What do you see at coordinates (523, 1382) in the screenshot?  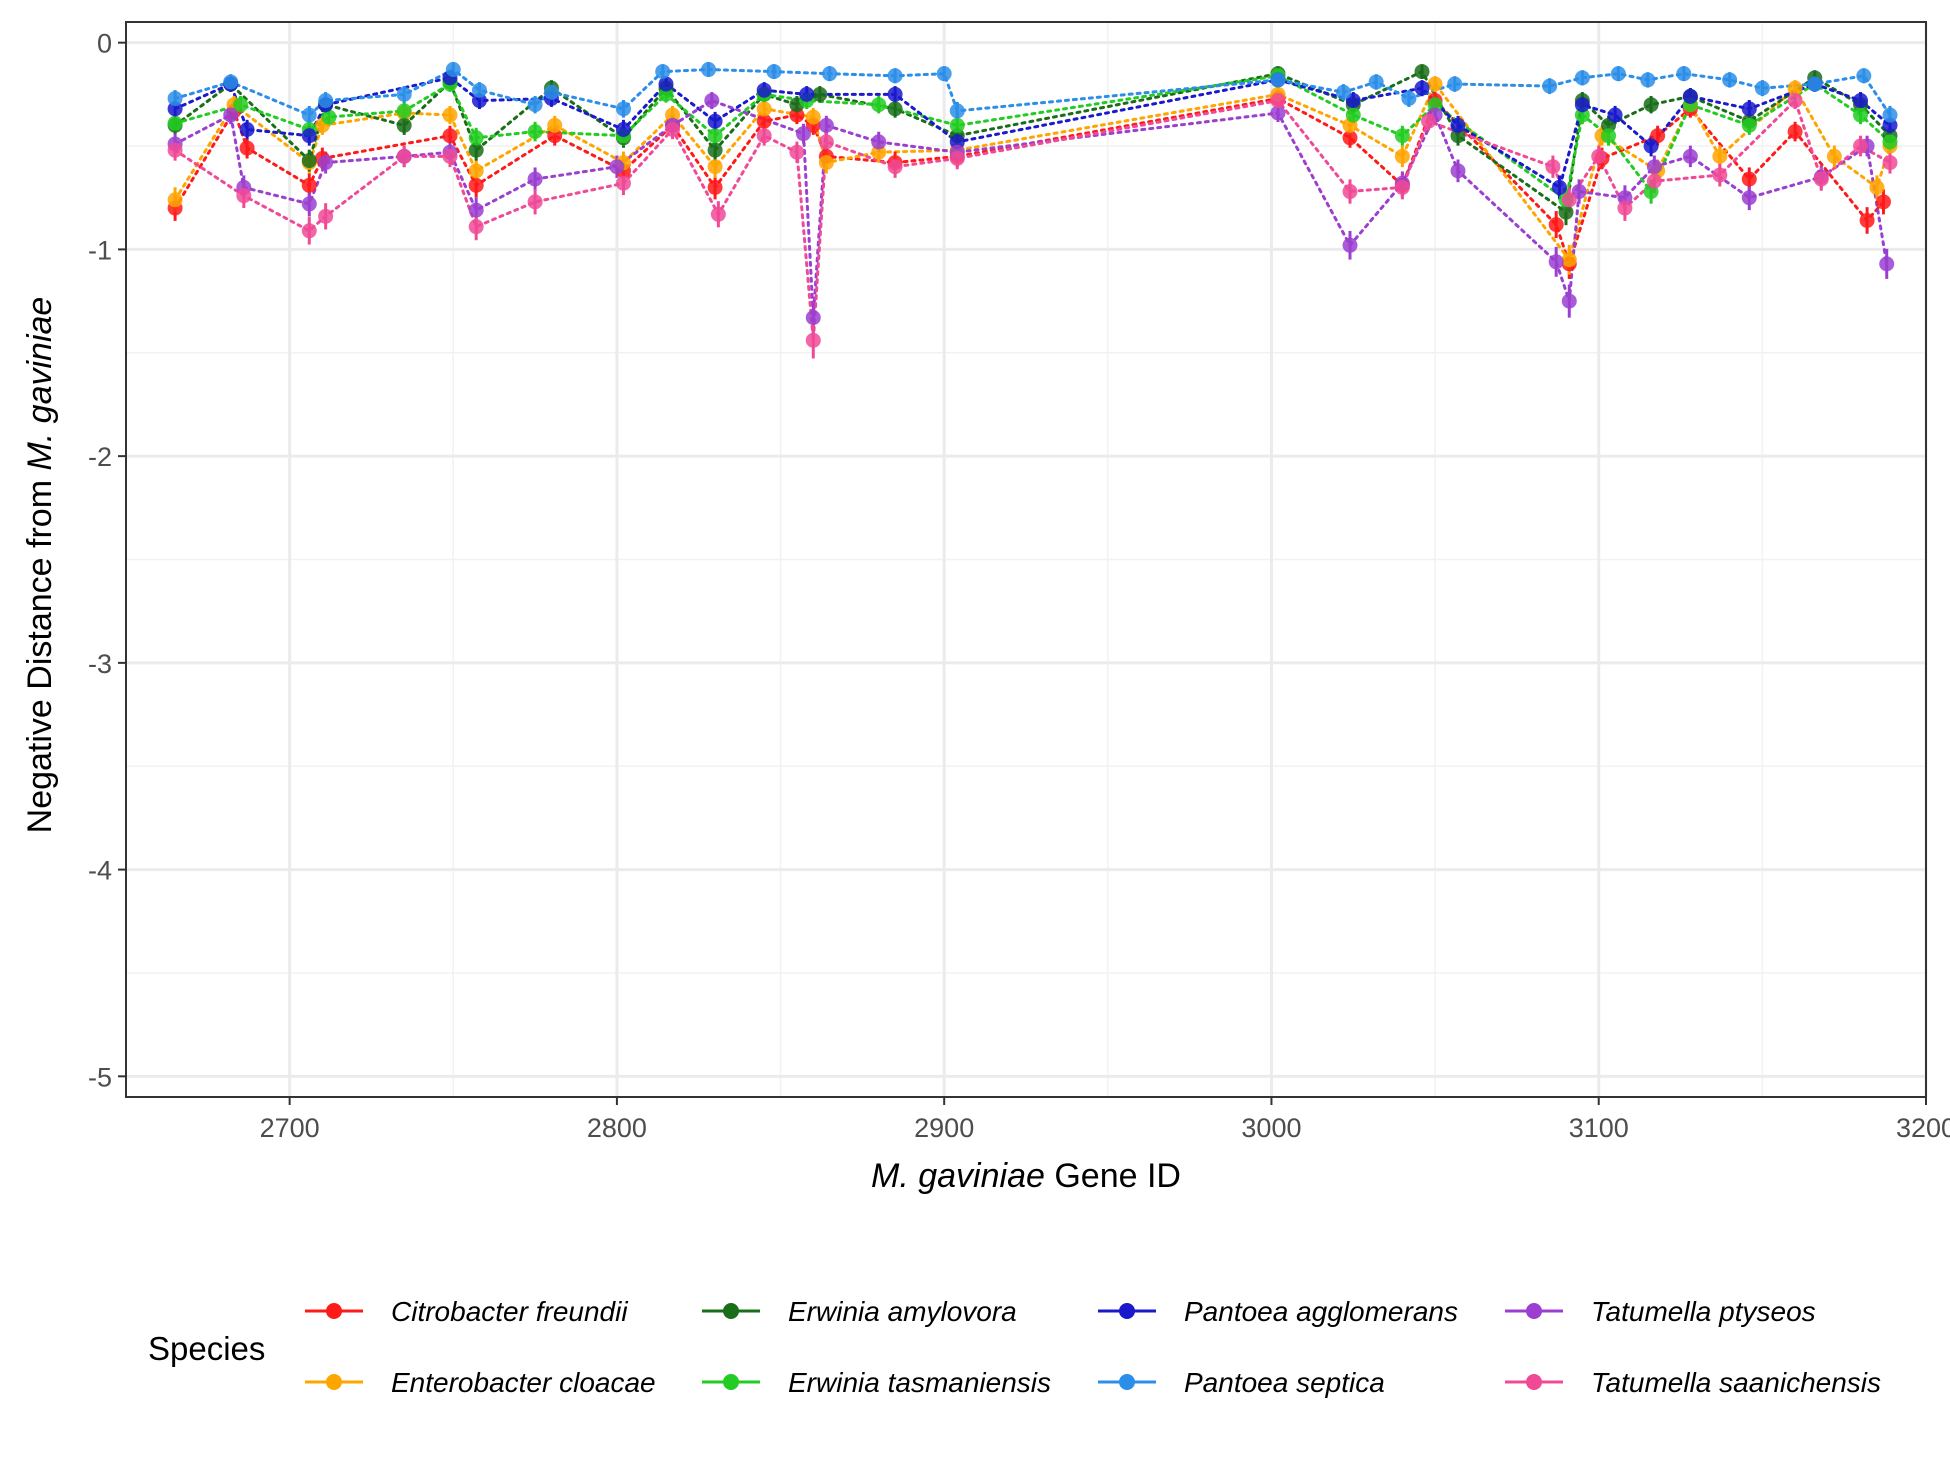 I see `legend-label: Enterobacter cloacae` at bounding box center [523, 1382].